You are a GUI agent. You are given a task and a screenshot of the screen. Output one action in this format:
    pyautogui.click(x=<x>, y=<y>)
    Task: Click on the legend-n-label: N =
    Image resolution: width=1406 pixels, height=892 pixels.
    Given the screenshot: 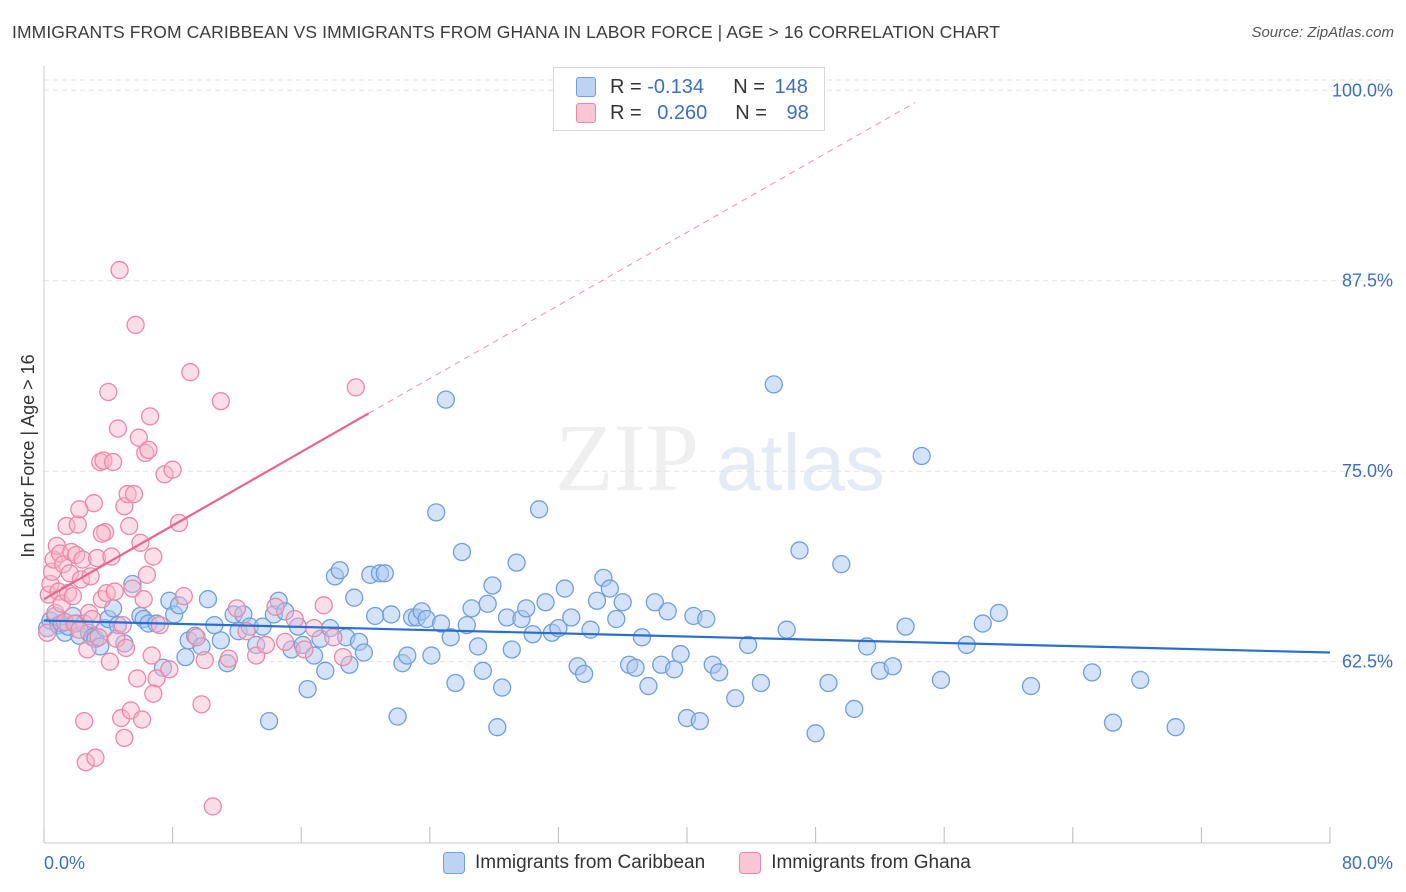 What is the action you would take?
    pyautogui.click(x=752, y=86)
    